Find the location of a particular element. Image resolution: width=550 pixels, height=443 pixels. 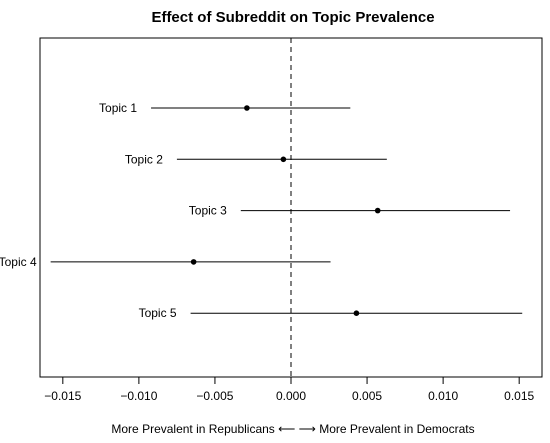

topic-label: Topic 1 is located at coordinates (118, 108).